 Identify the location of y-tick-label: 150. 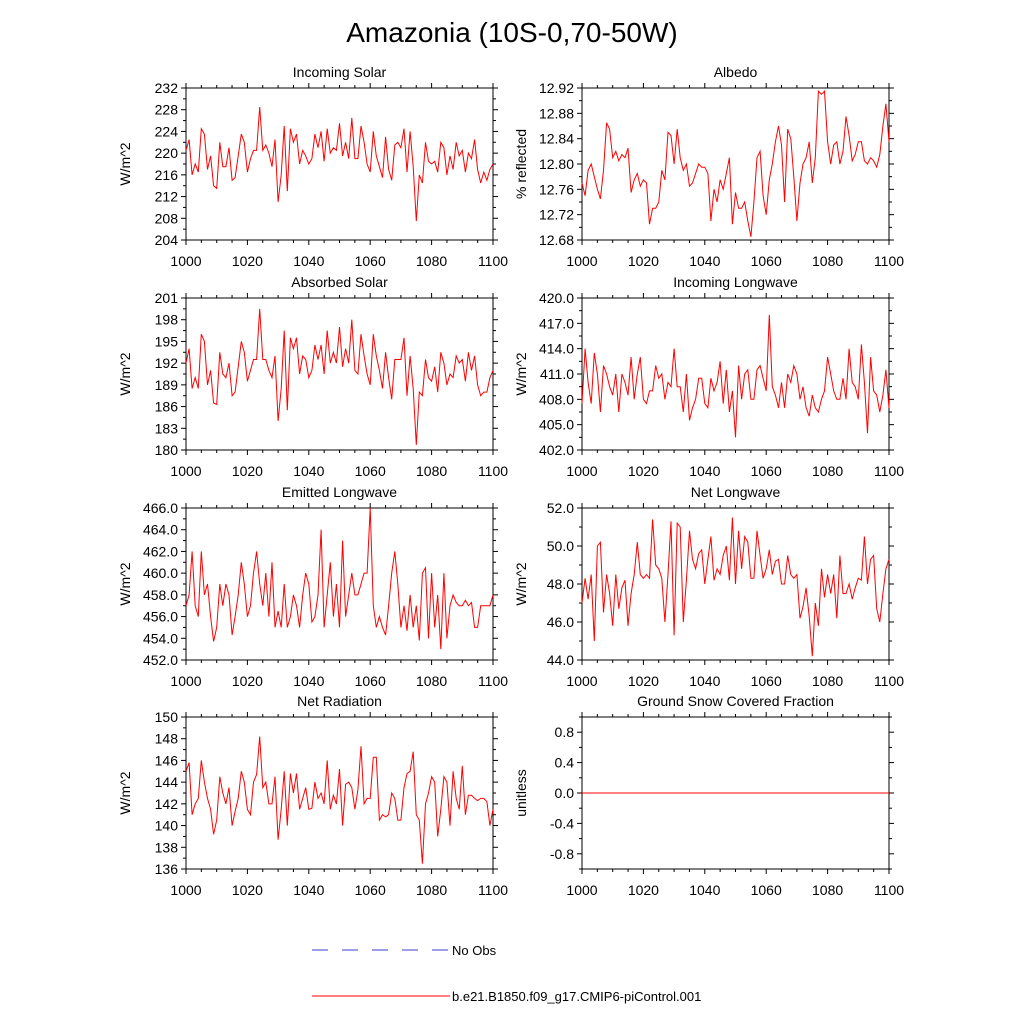
(167, 717).